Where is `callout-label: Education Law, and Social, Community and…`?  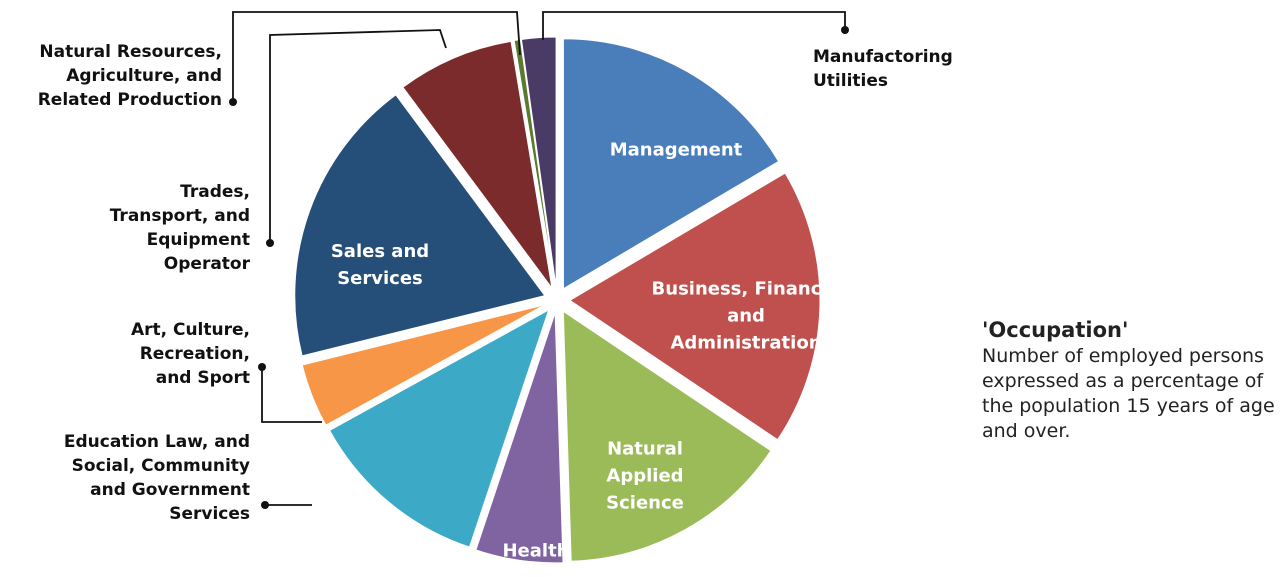 callout-label: Education Law, and Social, Community and… is located at coordinates (156, 478).